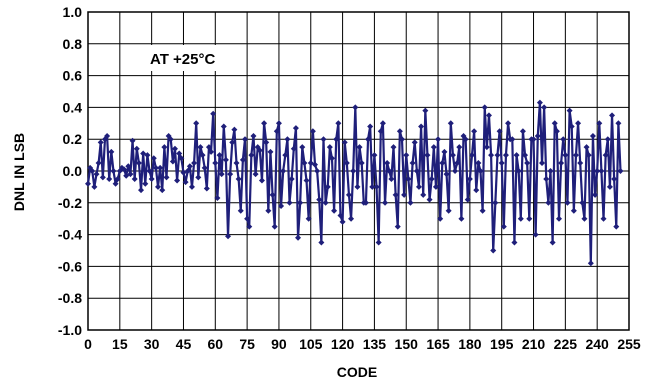 This screenshot has height=385, width=662. Describe the element at coordinates (19, 172) in the screenshot. I see `y-axis-title: DNL IN LSB` at that location.